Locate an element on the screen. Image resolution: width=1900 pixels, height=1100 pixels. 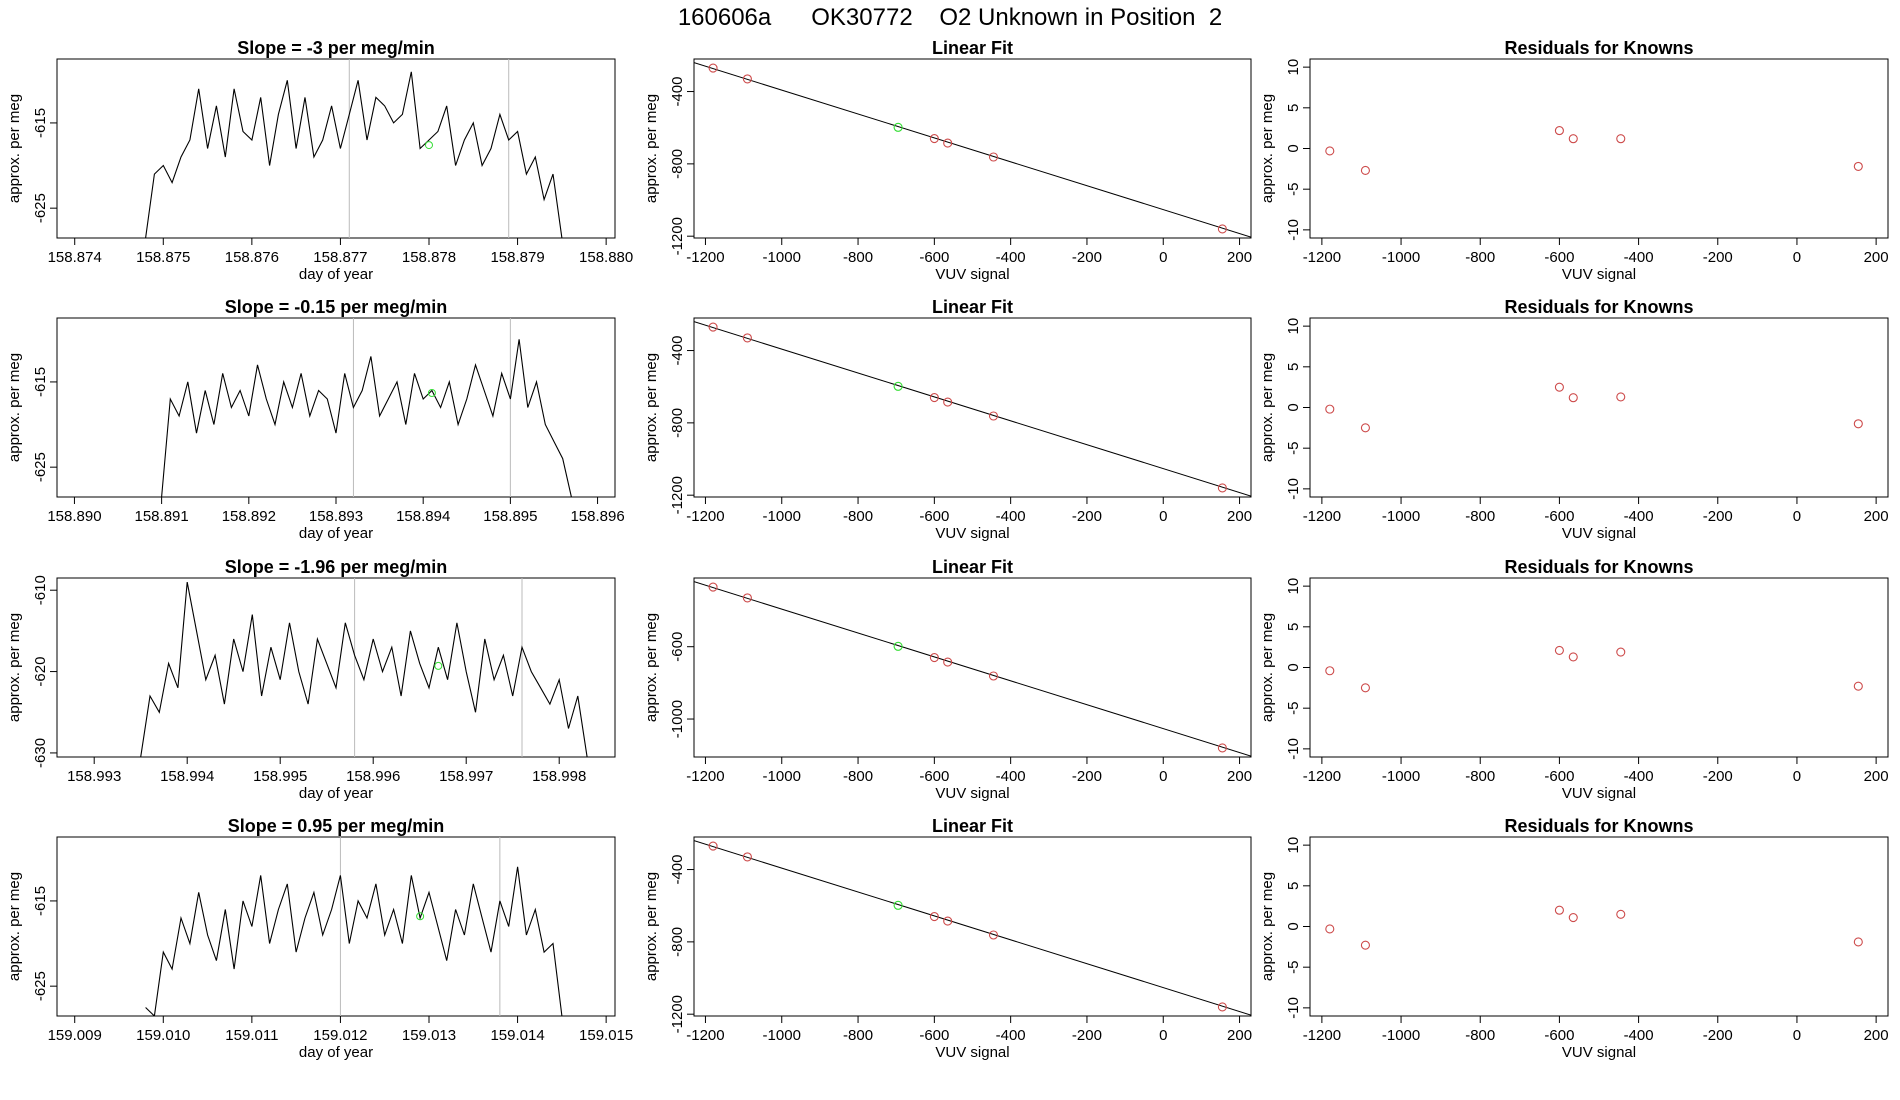
y-tick-label: -1200 is located at coordinates (677, 495).